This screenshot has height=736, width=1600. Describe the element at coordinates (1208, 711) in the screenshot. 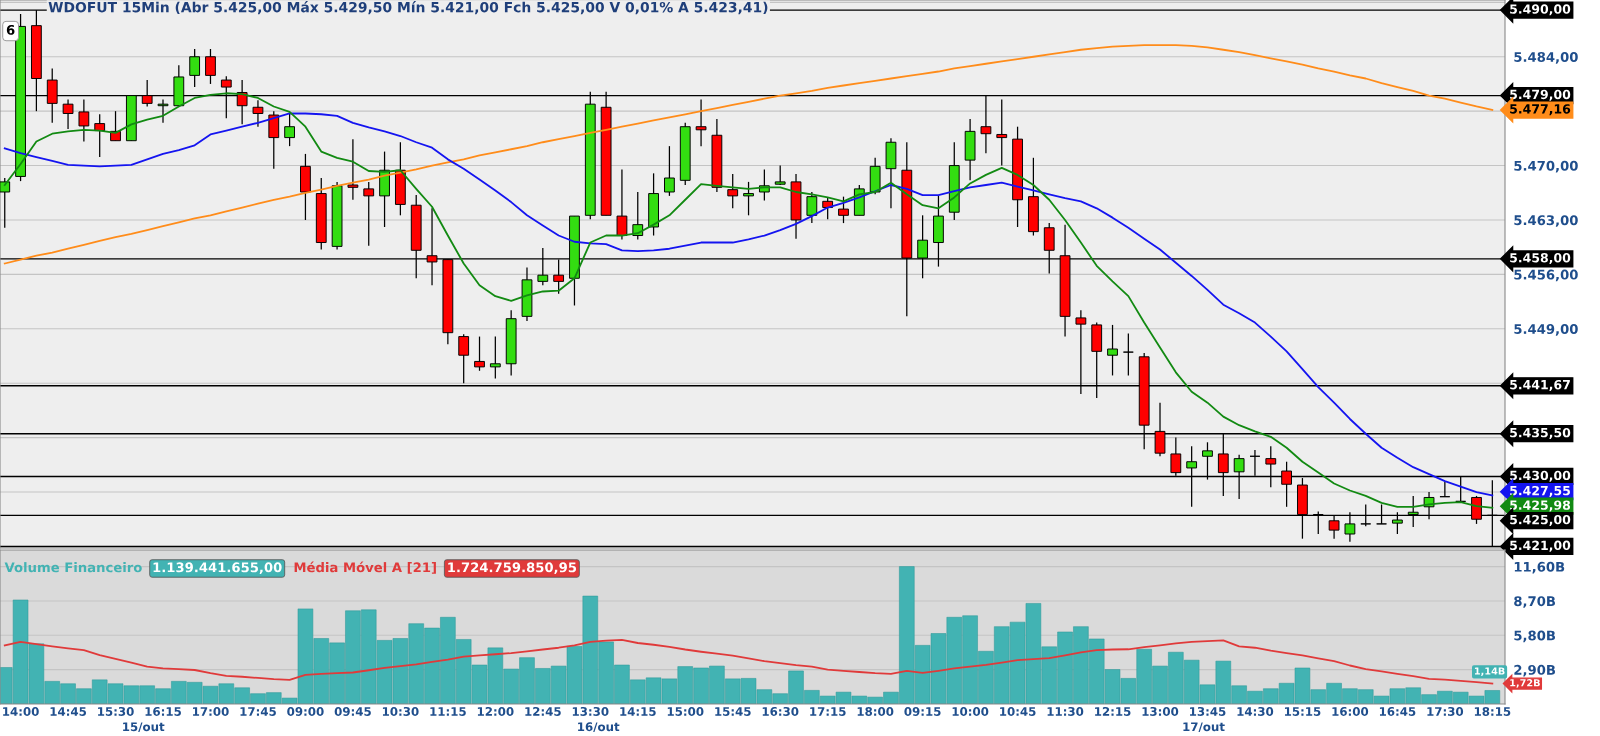

I see `x-tick-label: 13:45` at that location.